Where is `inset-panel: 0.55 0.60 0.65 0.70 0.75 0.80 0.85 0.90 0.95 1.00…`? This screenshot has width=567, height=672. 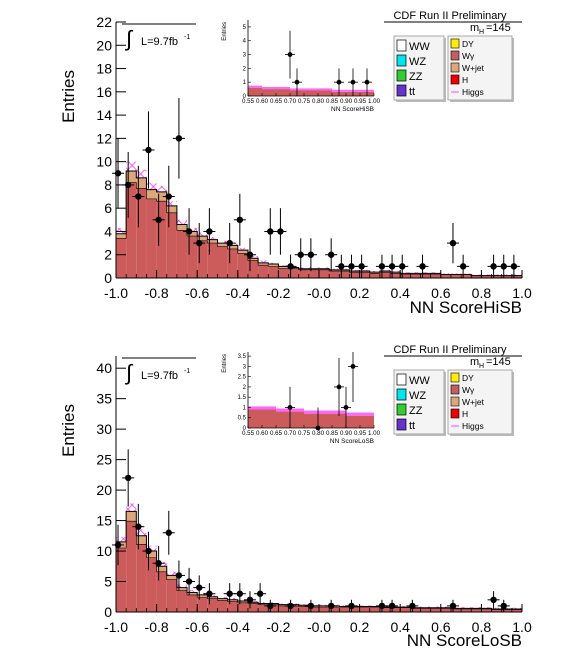 inset-panel: 0.55 0.60 0.65 0.70 0.75 0.80 0.85 0.90 0.95 1.00… is located at coordinates (300, 394).